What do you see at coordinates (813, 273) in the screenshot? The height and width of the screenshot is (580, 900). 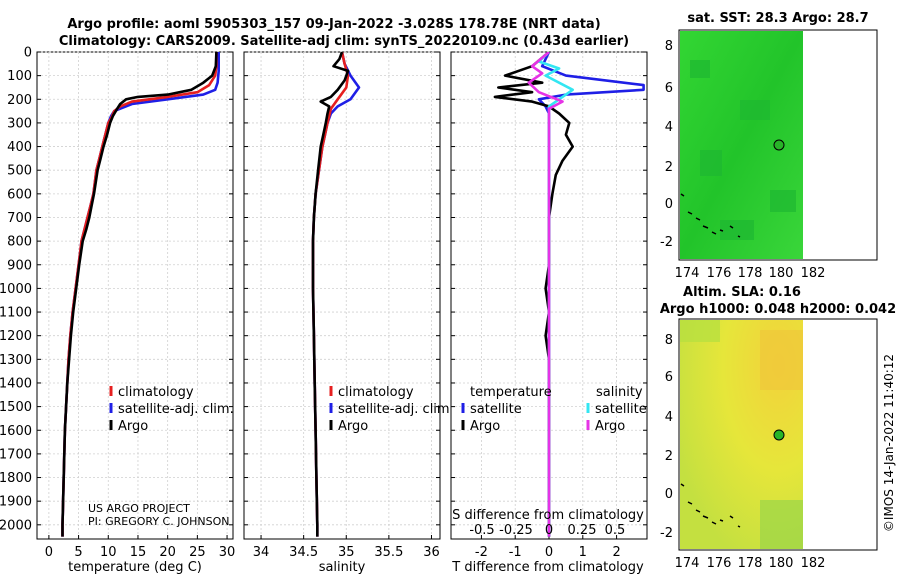 I see `sst-xtick: 182` at bounding box center [813, 273].